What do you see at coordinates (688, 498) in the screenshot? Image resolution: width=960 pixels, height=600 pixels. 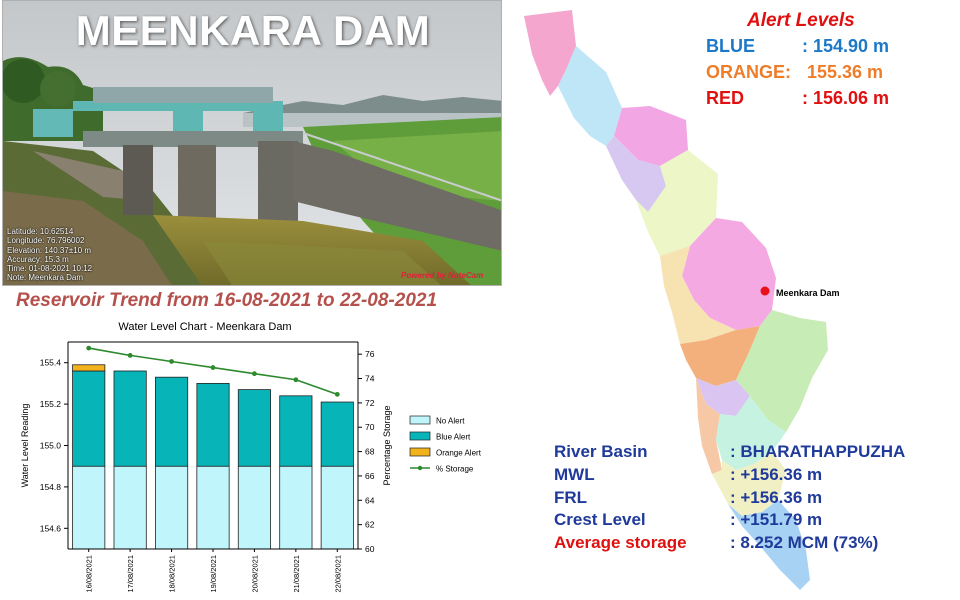 I see `frl-row: FRL : +156.36 m` at bounding box center [688, 498].